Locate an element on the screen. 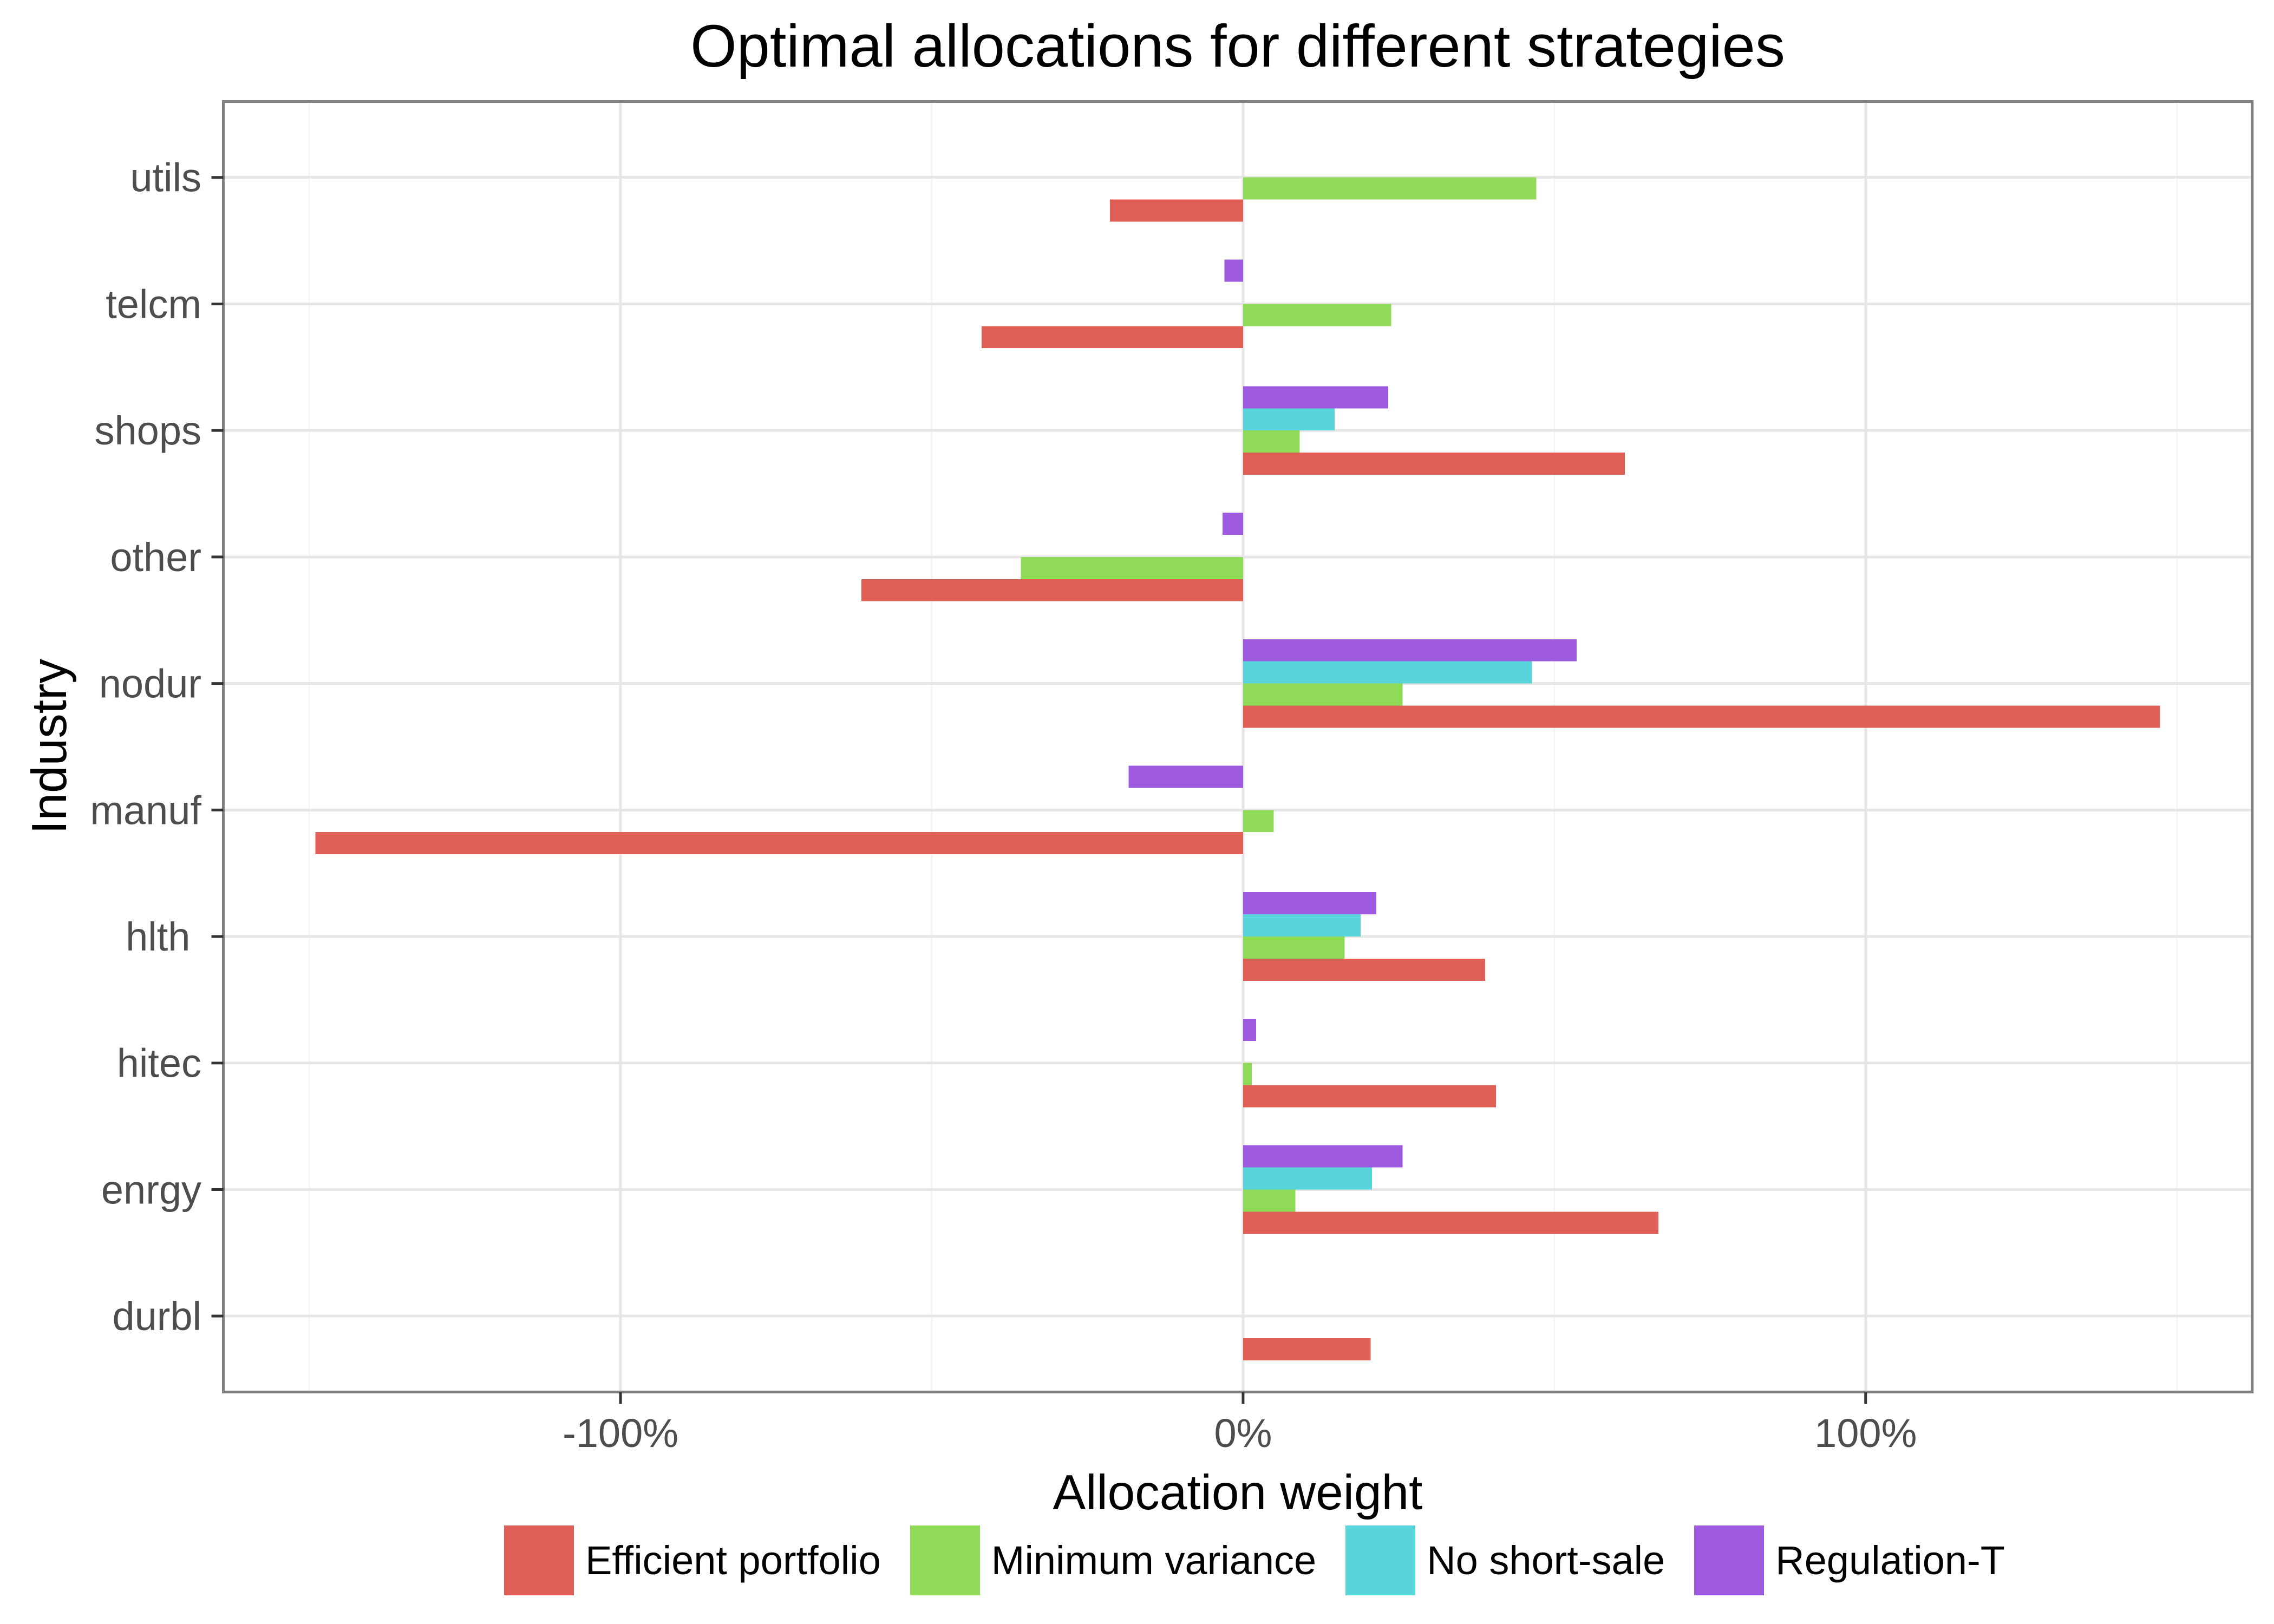 Image resolution: width=2274 pixels, height=1624 pixels. legend-key-minimum-variance is located at coordinates (945, 1560).